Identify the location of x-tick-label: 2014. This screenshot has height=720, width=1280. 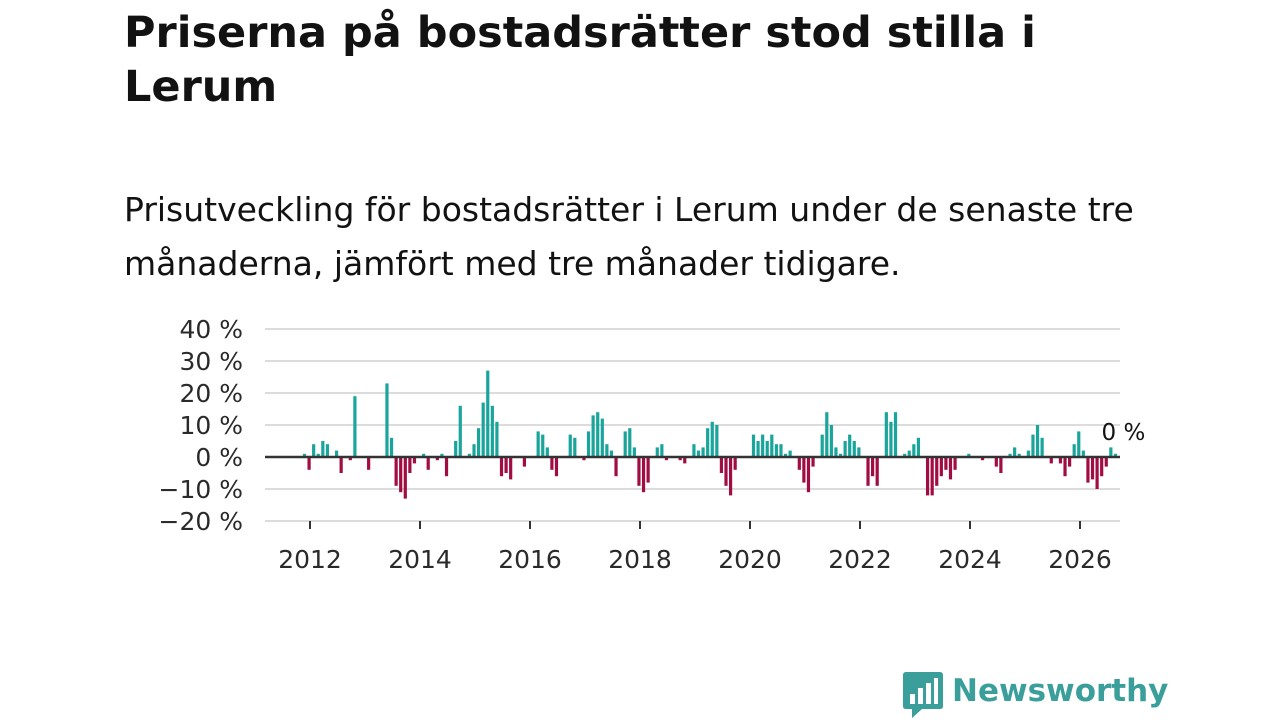
(420, 559).